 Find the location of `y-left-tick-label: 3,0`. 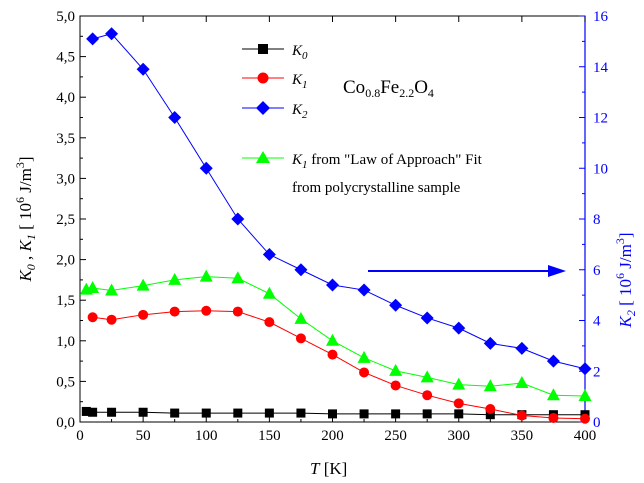

y-left-tick-label: 3,0 is located at coordinates (65, 179).